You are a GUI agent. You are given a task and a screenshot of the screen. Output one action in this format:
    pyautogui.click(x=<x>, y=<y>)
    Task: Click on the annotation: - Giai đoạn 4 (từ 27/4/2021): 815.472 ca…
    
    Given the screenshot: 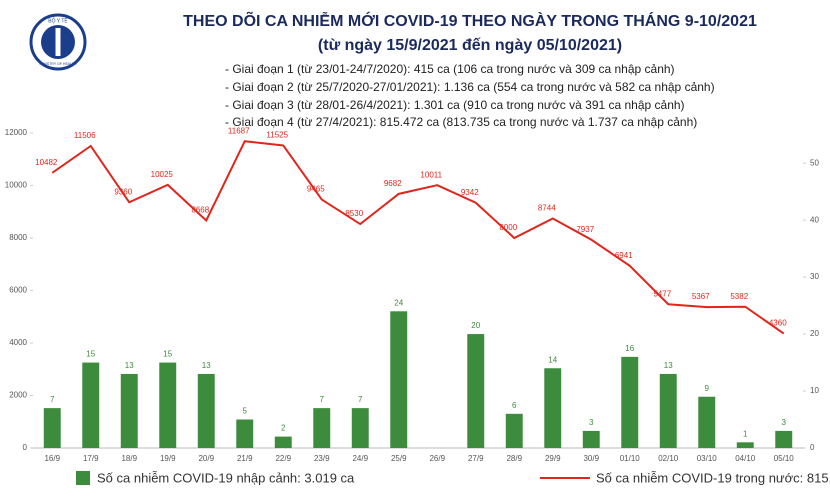 What is the action you would take?
    pyautogui.click(x=461, y=122)
    